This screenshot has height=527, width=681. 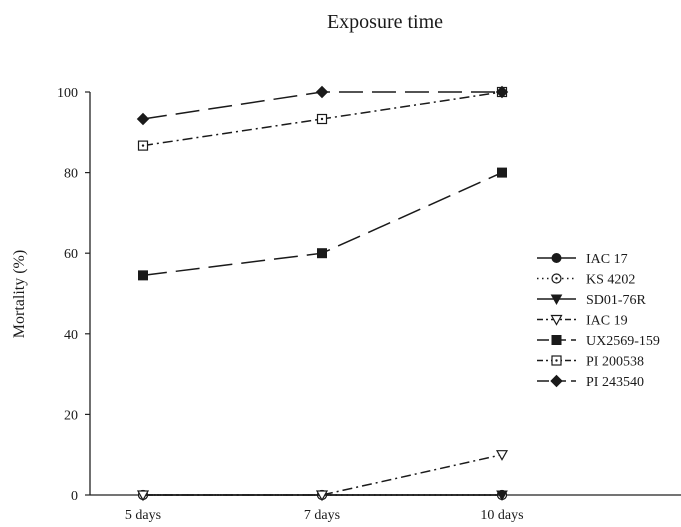 I want to click on legend-item: PI 243540, so click(x=590, y=382).